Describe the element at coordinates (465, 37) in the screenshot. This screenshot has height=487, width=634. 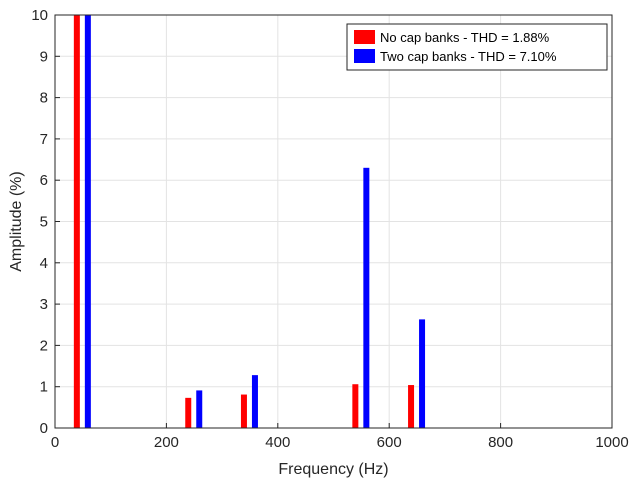
I see `legend-label: No cap banks - THD = 1.88%` at that location.